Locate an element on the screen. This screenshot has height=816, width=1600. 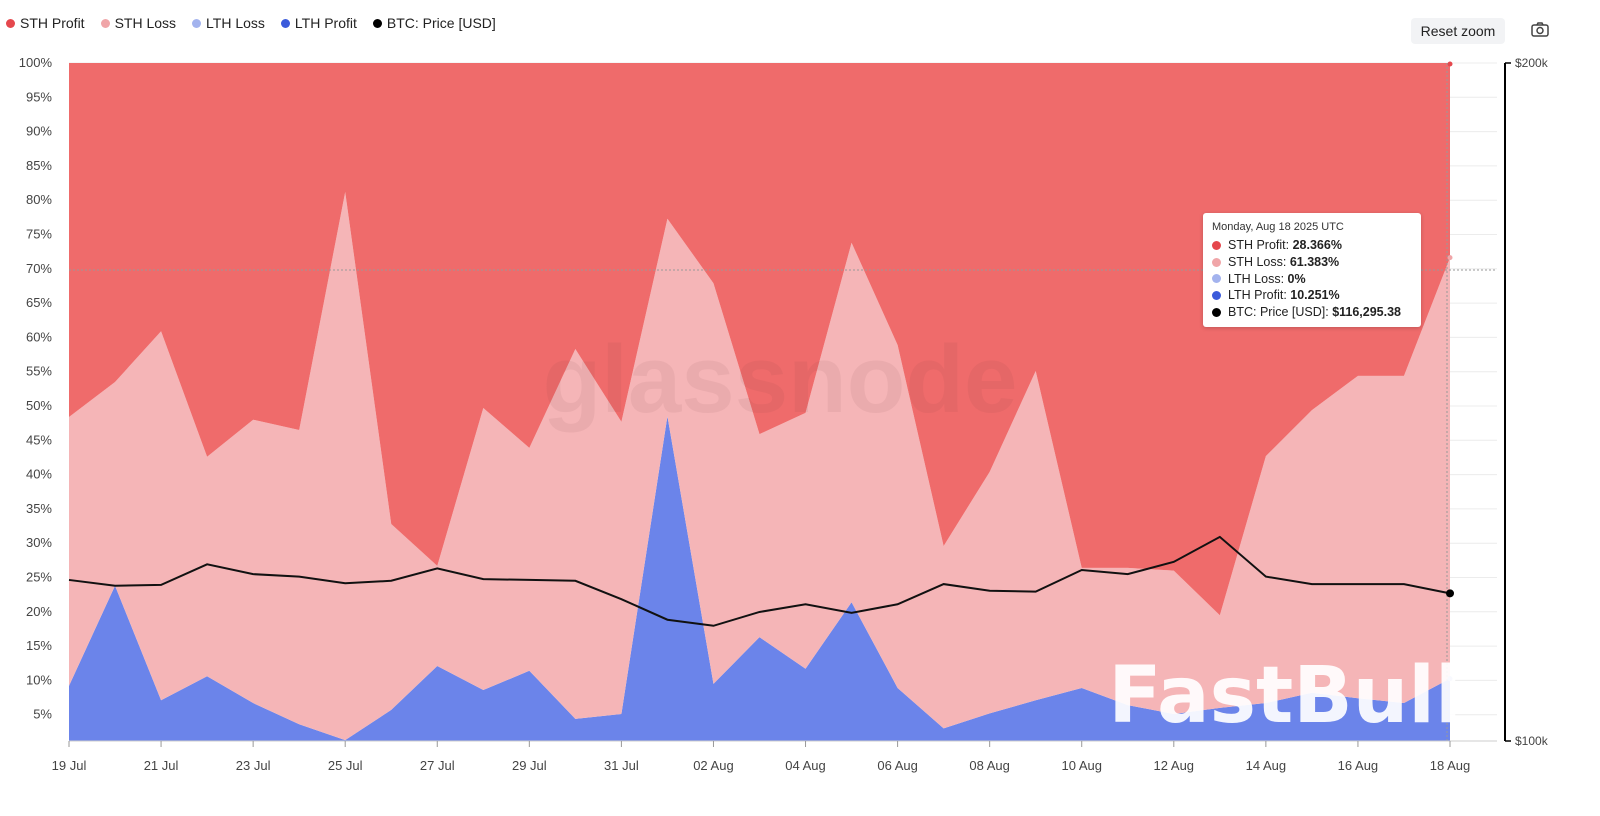
y-tick-label: 50% is located at coordinates (39, 405).